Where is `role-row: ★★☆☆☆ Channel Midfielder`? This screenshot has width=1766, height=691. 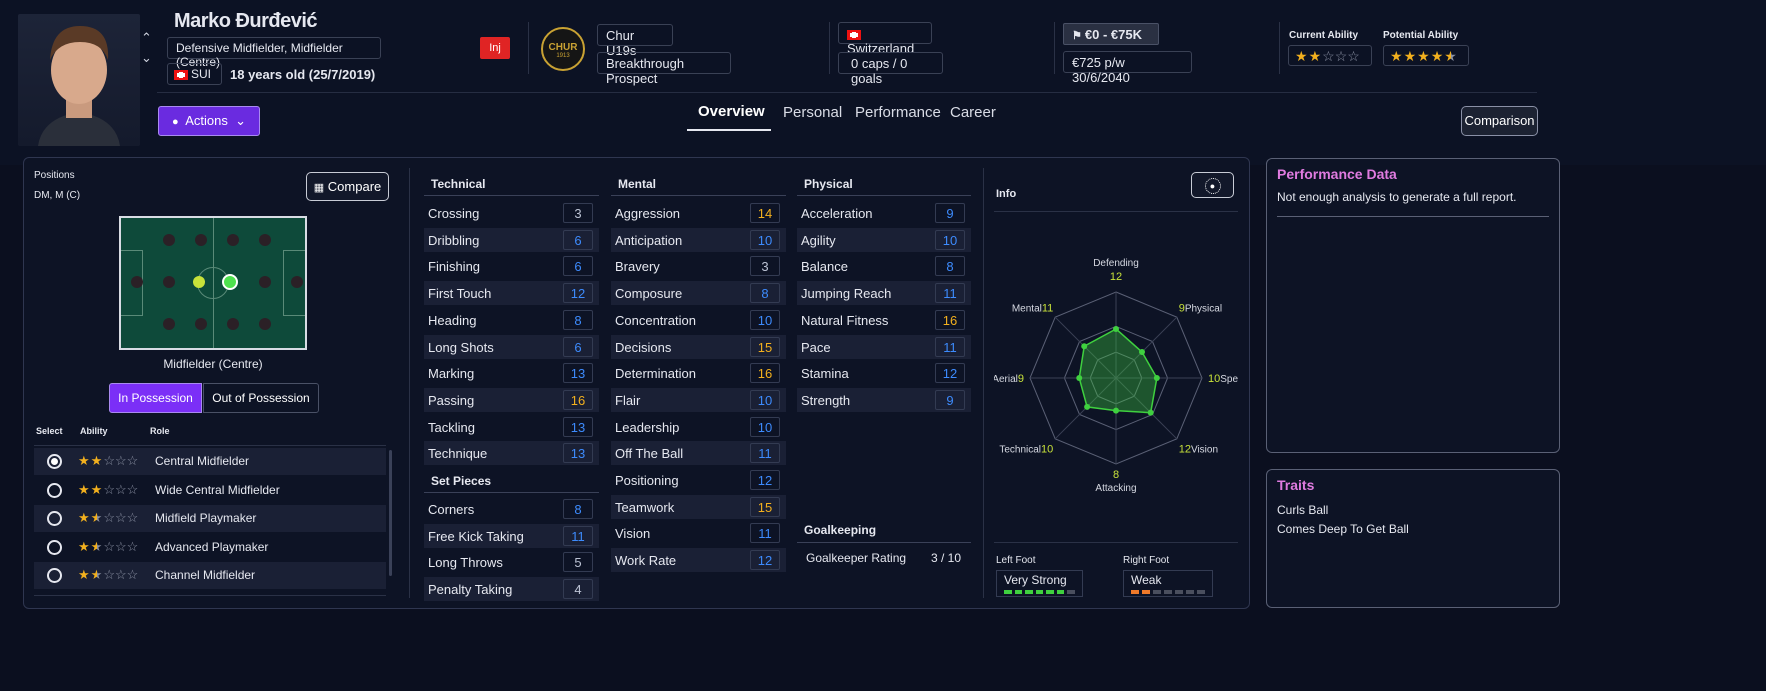 role-row: ★★☆☆☆ Channel Midfielder is located at coordinates (210, 575).